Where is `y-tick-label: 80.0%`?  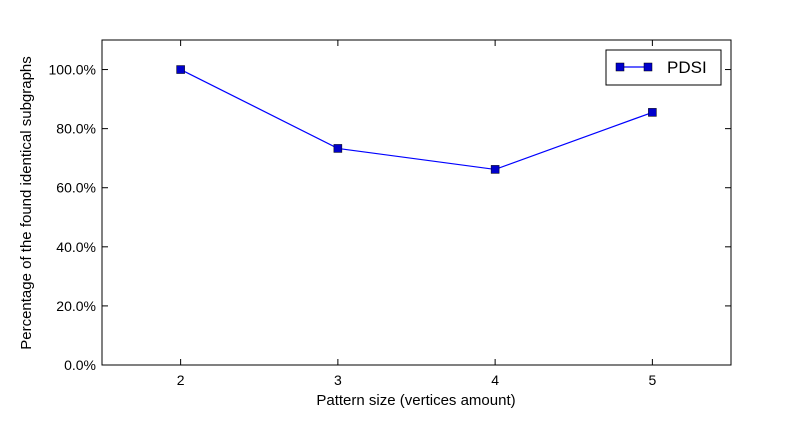 y-tick-label: 80.0% is located at coordinates (76, 129).